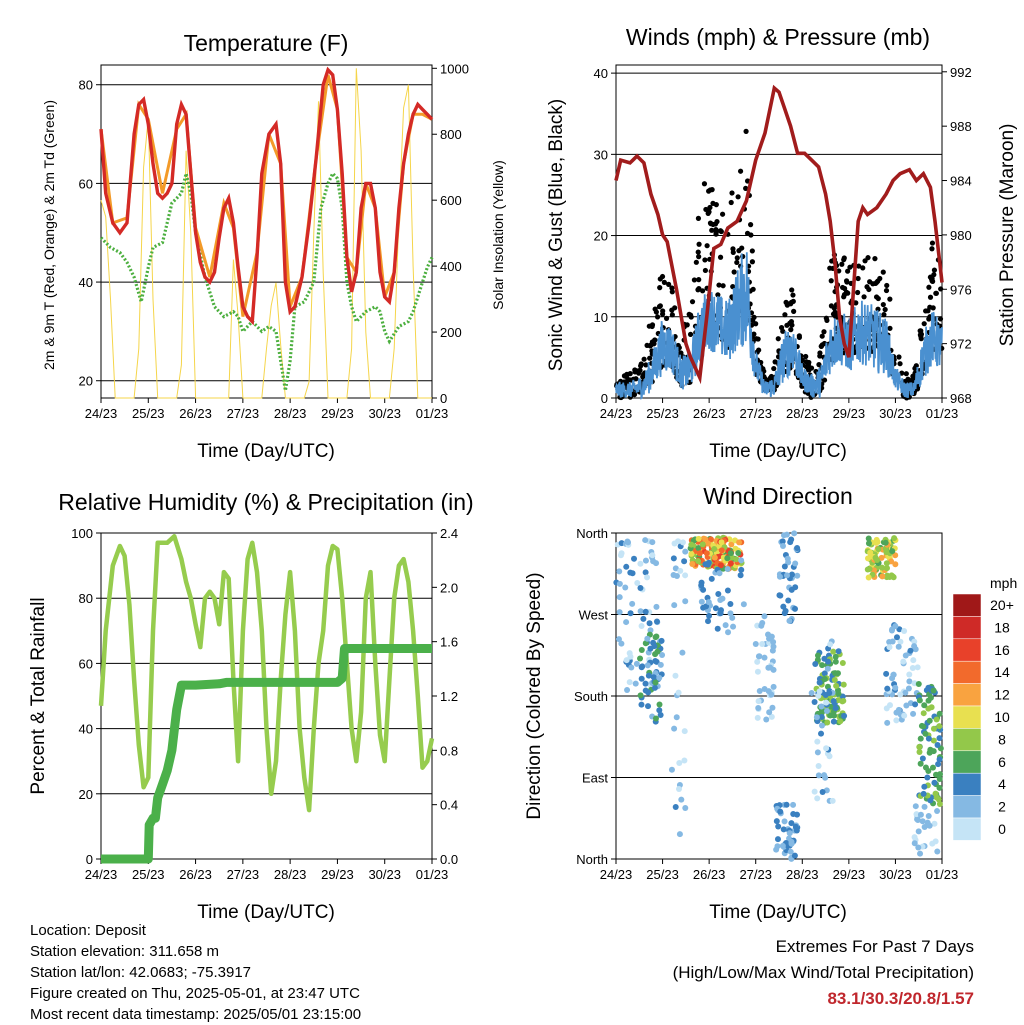 The width and height of the screenshot is (1024, 1025). Describe the element at coordinates (432, 413) in the screenshot. I see `x-tick-label: 01/23` at that location.